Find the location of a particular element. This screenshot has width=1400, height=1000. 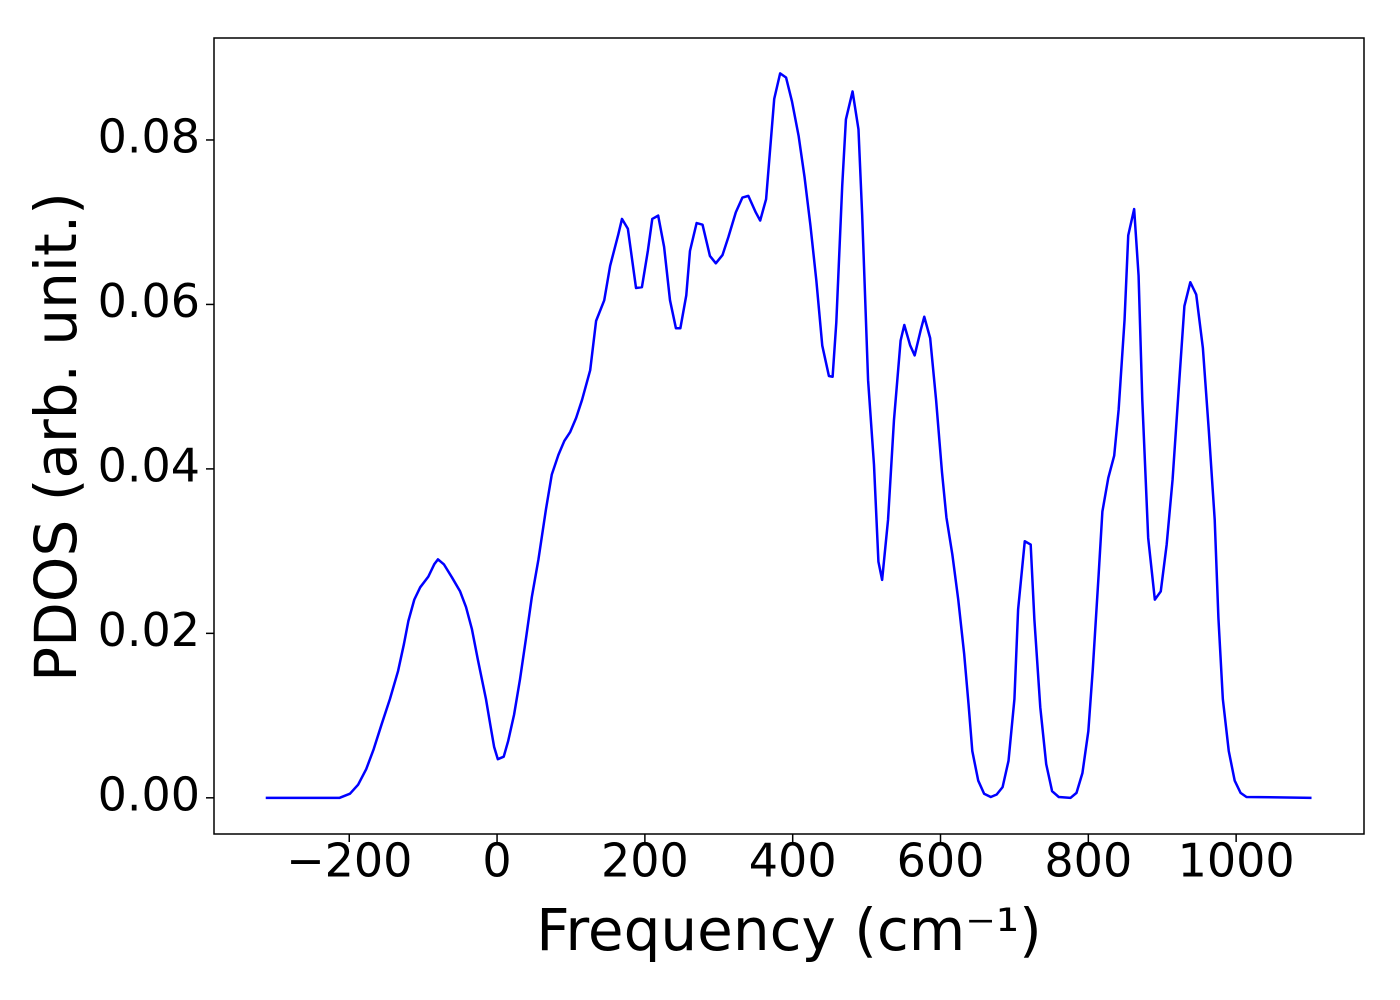

x-tick-label: 400 is located at coordinates (793, 861).